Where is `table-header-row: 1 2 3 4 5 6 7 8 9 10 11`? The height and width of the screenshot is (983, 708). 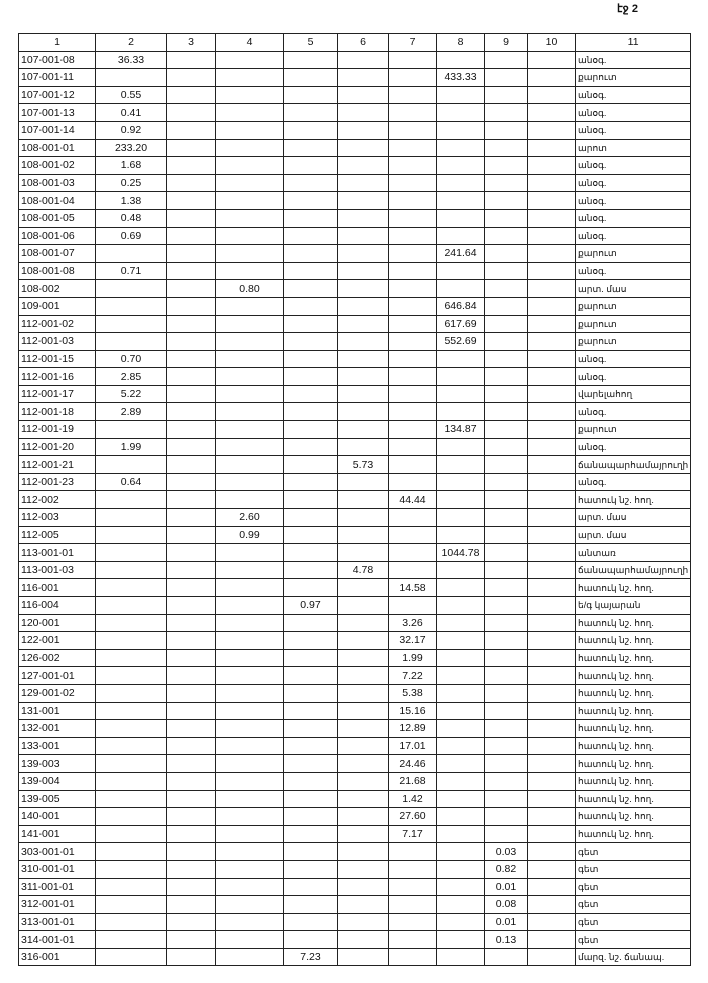
table-header-row: 1 2 3 4 5 6 7 8 9 10 11 is located at coordinates (355, 42).